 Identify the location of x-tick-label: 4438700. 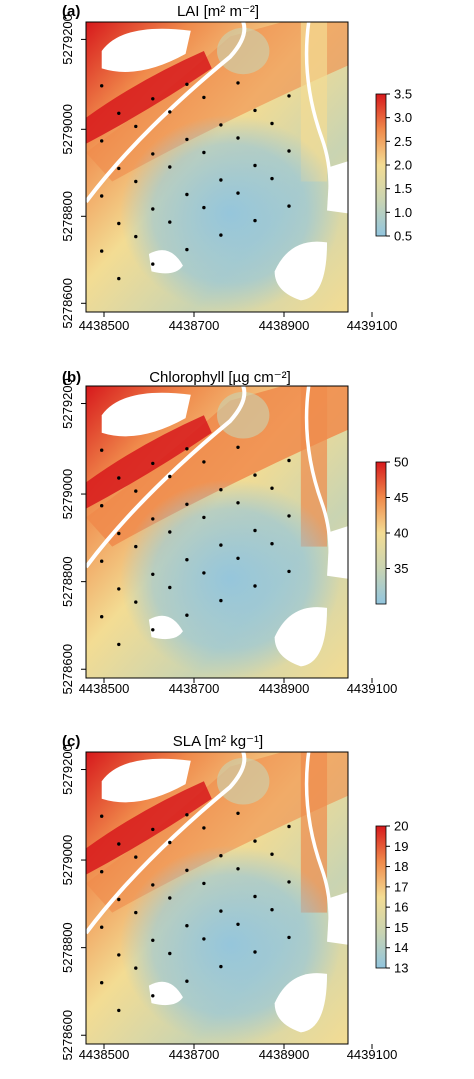
(194, 688).